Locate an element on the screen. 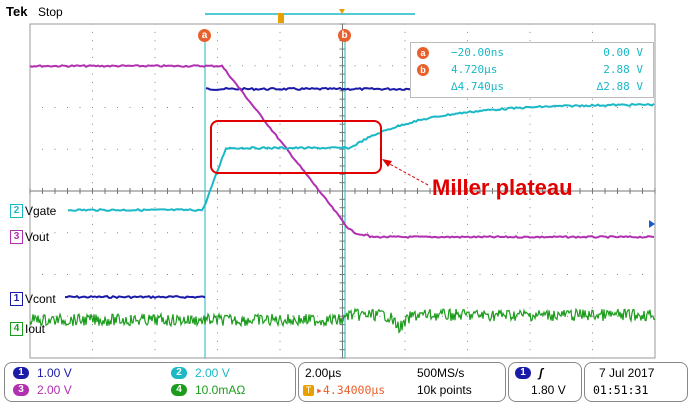 Image resolution: width=692 pixels, height=404 pixels. channel-2-name: Vgate is located at coordinates (41, 211).